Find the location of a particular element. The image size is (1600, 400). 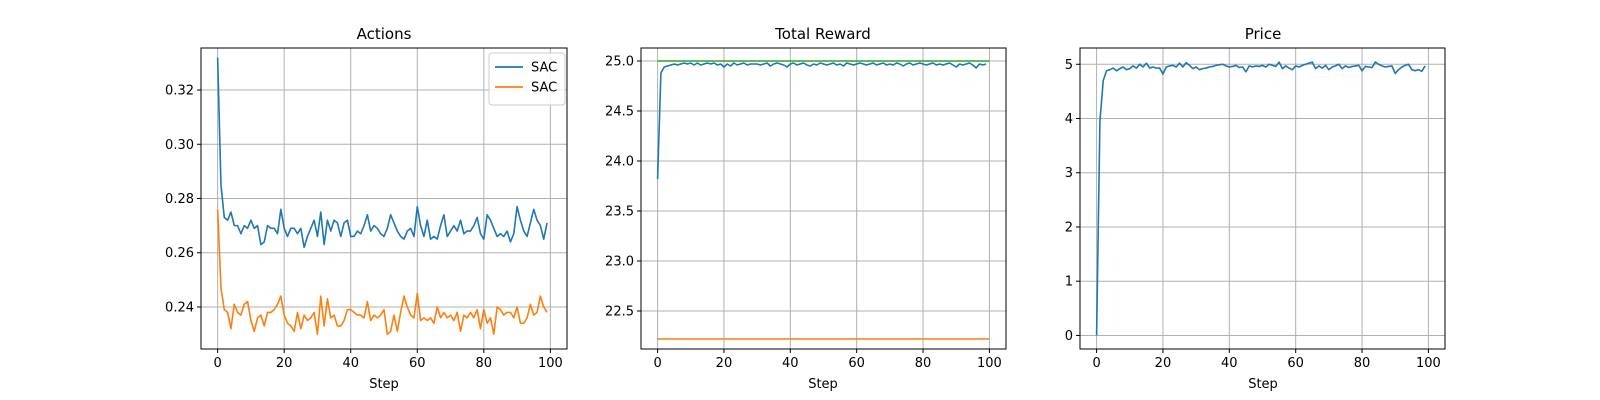

price-ytick-label: 3 is located at coordinates (1069, 173).